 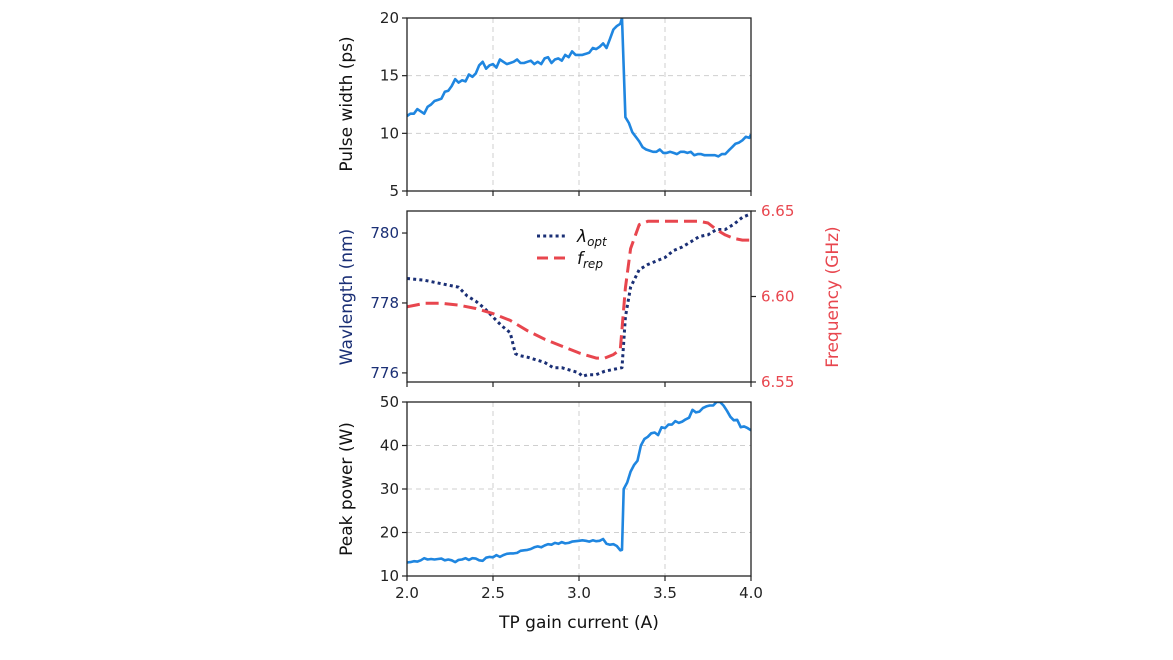 I want to click on series-line-pulse-width, so click(x=579, y=88).